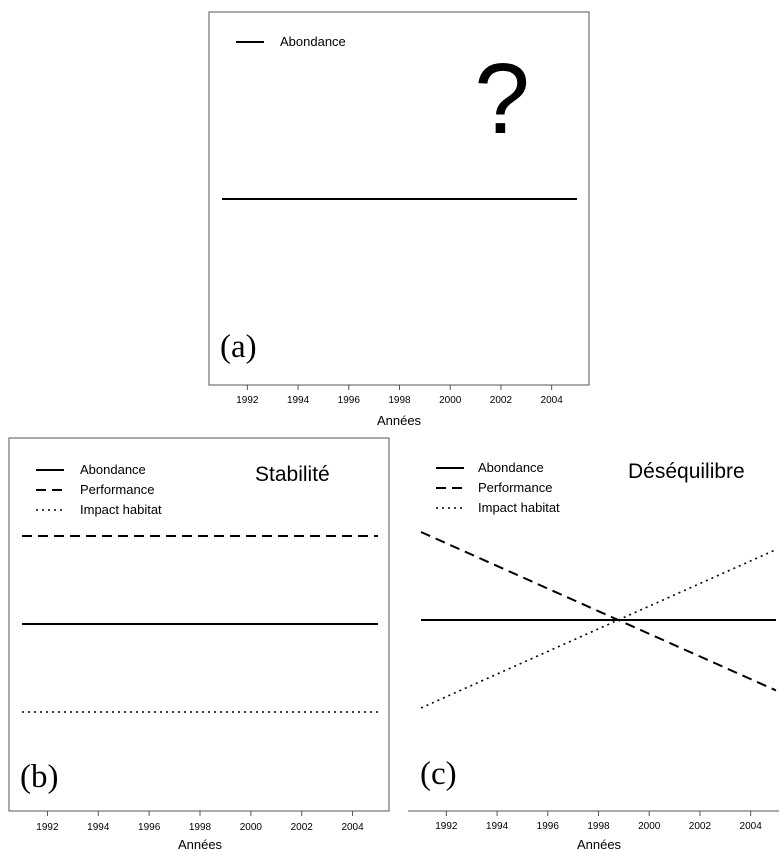  Describe the element at coordinates (302, 827) in the screenshot. I see `panel-b-xtick-label: 2002` at that location.